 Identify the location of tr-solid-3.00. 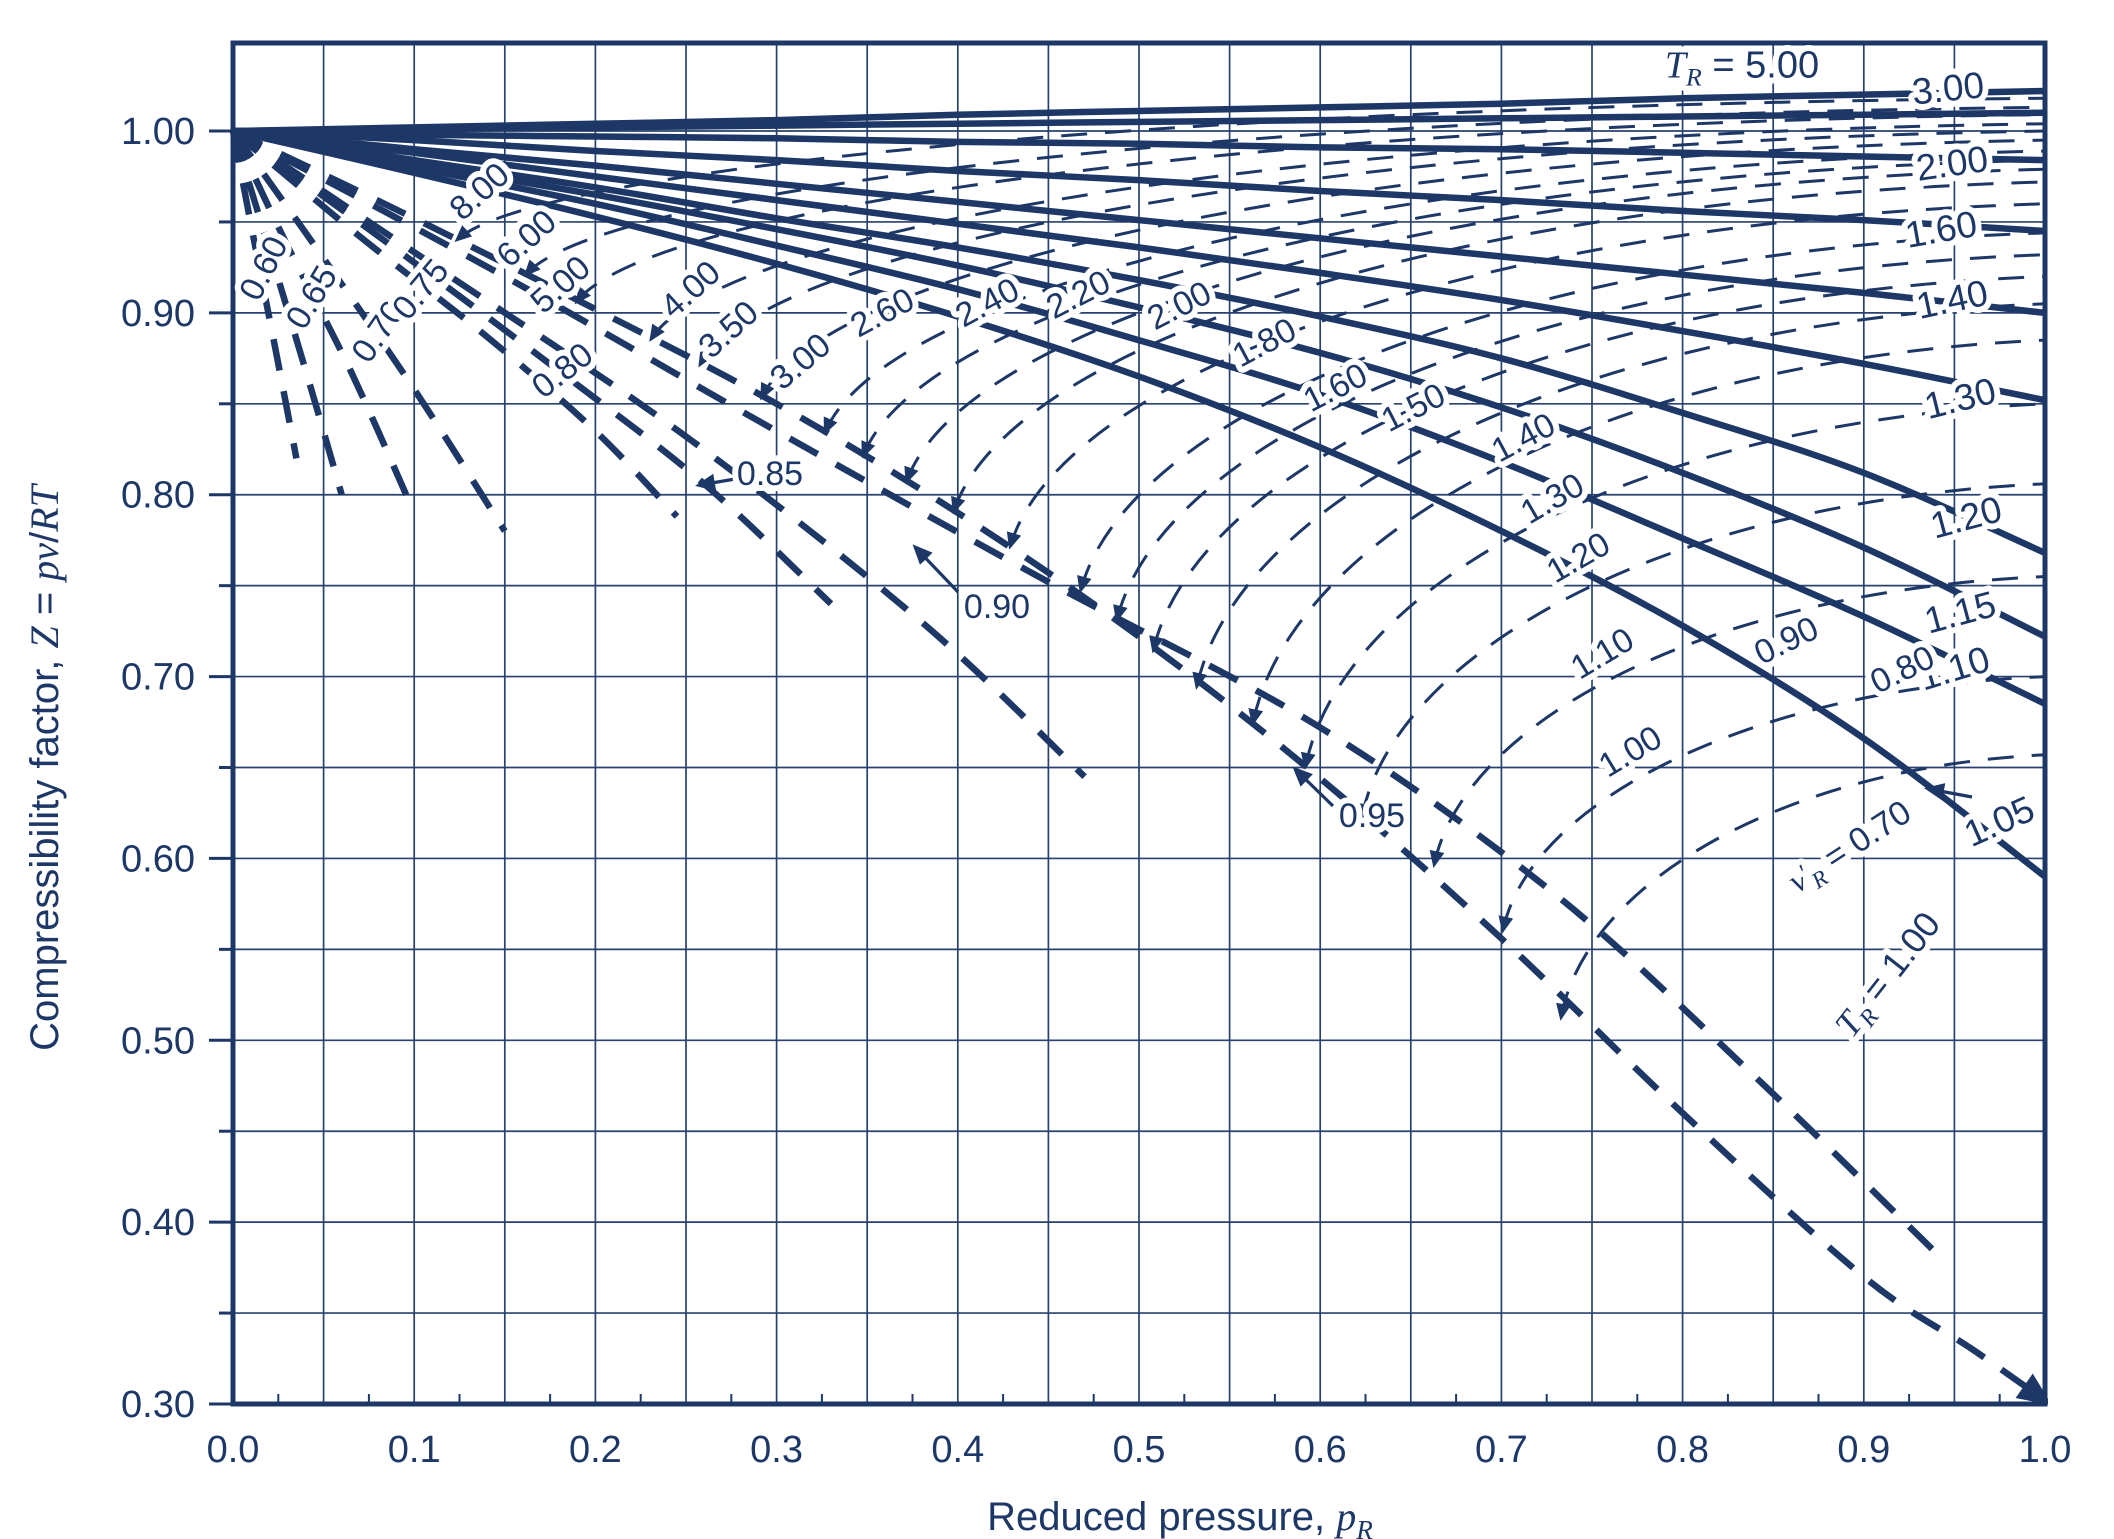
(1139, 111).